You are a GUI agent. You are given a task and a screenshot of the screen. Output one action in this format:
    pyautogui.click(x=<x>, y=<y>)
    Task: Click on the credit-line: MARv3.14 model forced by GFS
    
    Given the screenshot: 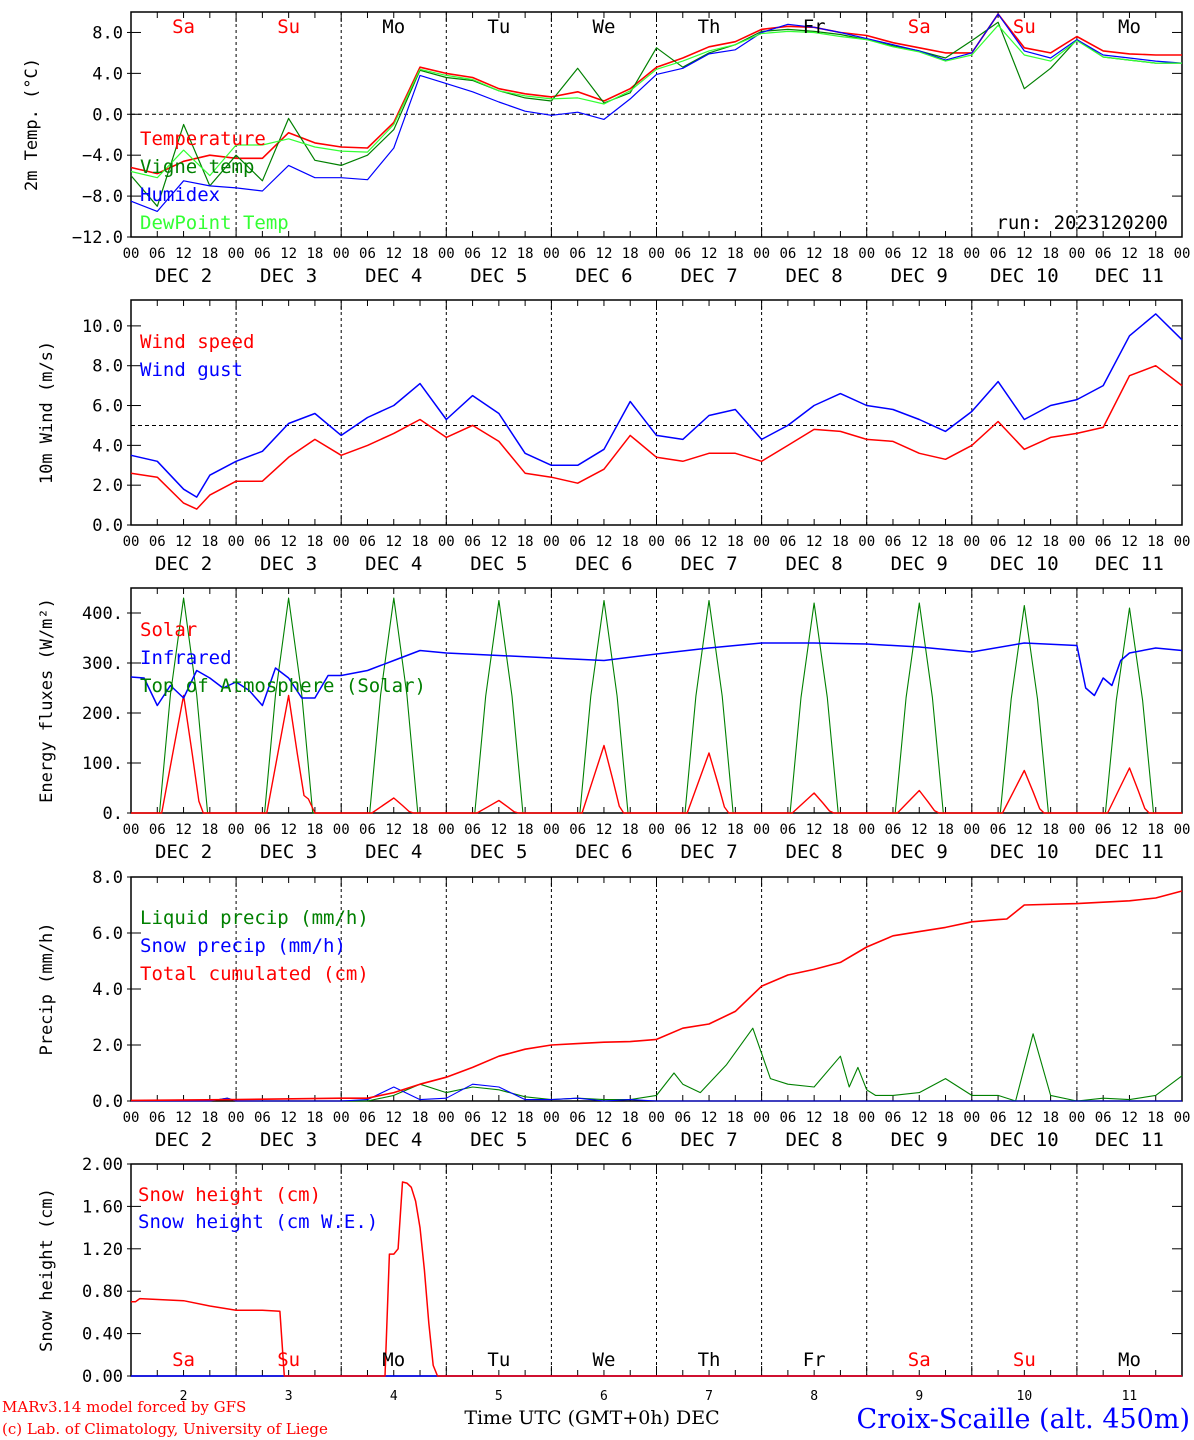 What is the action you would take?
    pyautogui.click(x=124, y=1407)
    